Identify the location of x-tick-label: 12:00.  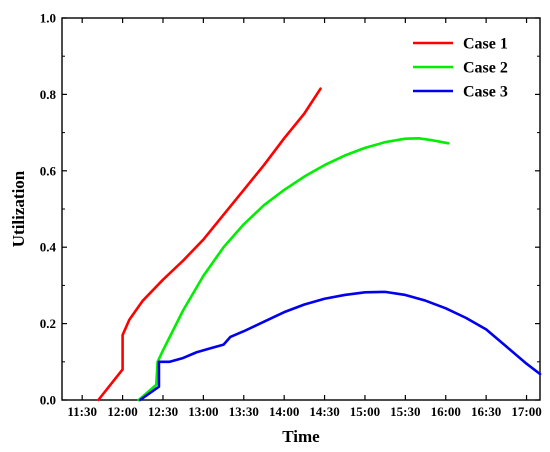
(122, 411).